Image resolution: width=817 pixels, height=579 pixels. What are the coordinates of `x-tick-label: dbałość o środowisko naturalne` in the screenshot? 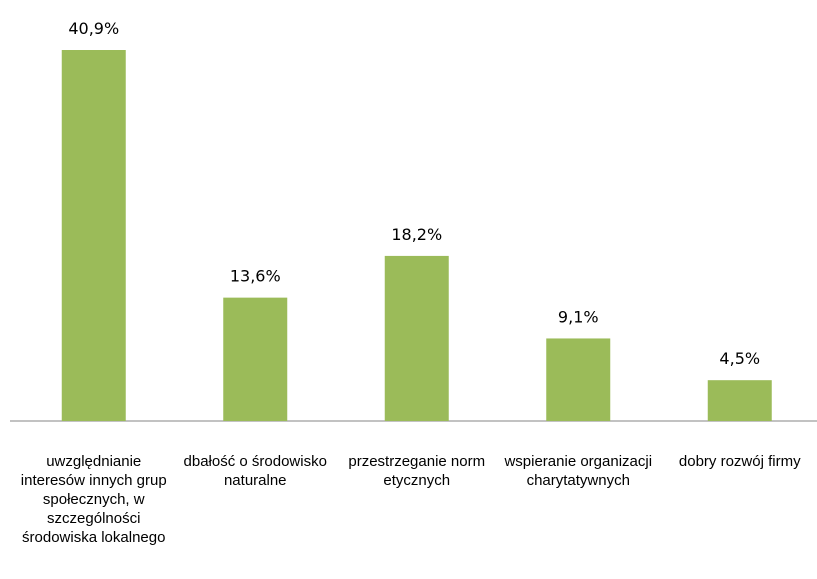 It's located at (255, 471).